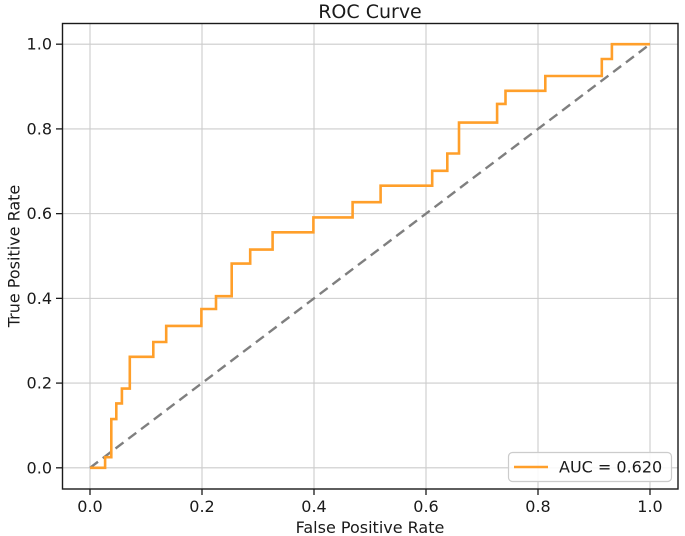 The height and width of the screenshot is (536, 685). What do you see at coordinates (425, 506) in the screenshot?
I see `x-tick-label: 0.6` at bounding box center [425, 506].